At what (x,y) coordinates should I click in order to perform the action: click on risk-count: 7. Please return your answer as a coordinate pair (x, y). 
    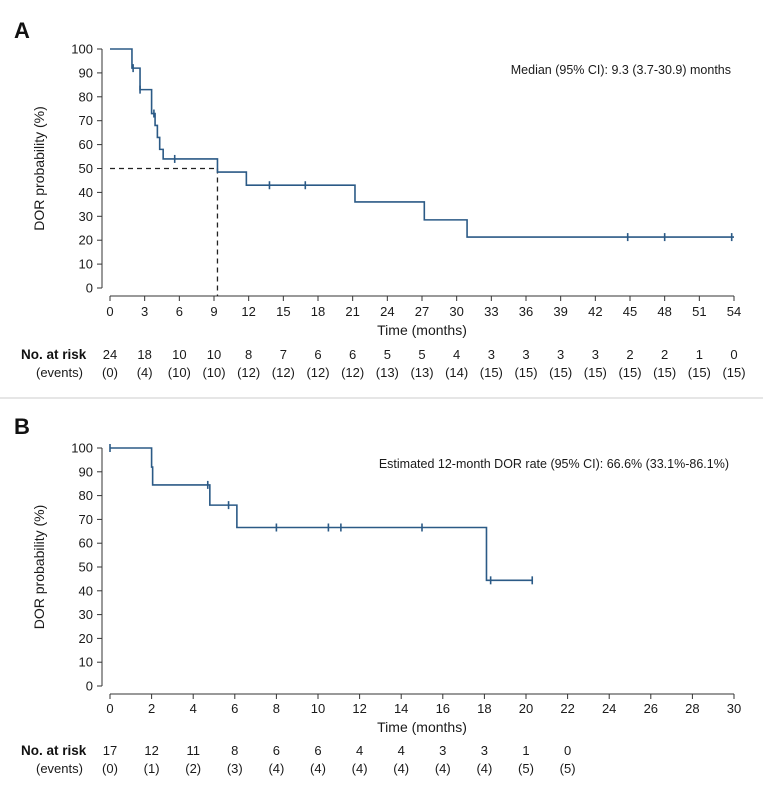
    Looking at the image, I should click on (283, 354).